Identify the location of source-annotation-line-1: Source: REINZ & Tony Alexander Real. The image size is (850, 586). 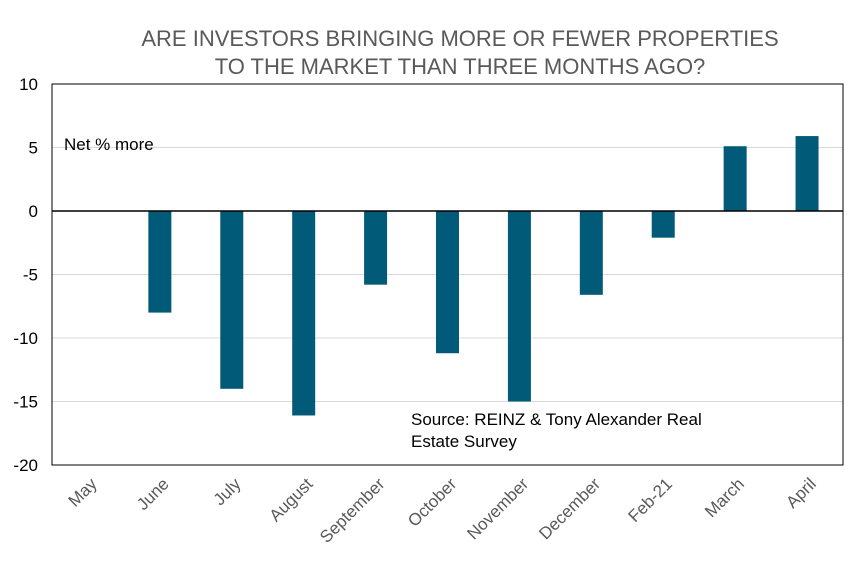
(556, 419).